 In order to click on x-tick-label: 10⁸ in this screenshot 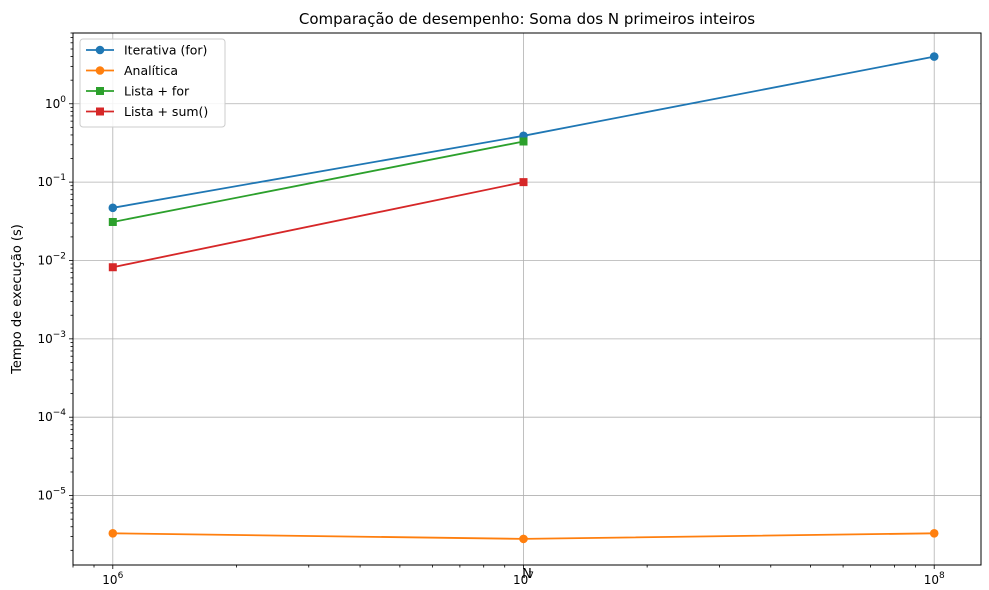, I will do `click(934, 579)`.